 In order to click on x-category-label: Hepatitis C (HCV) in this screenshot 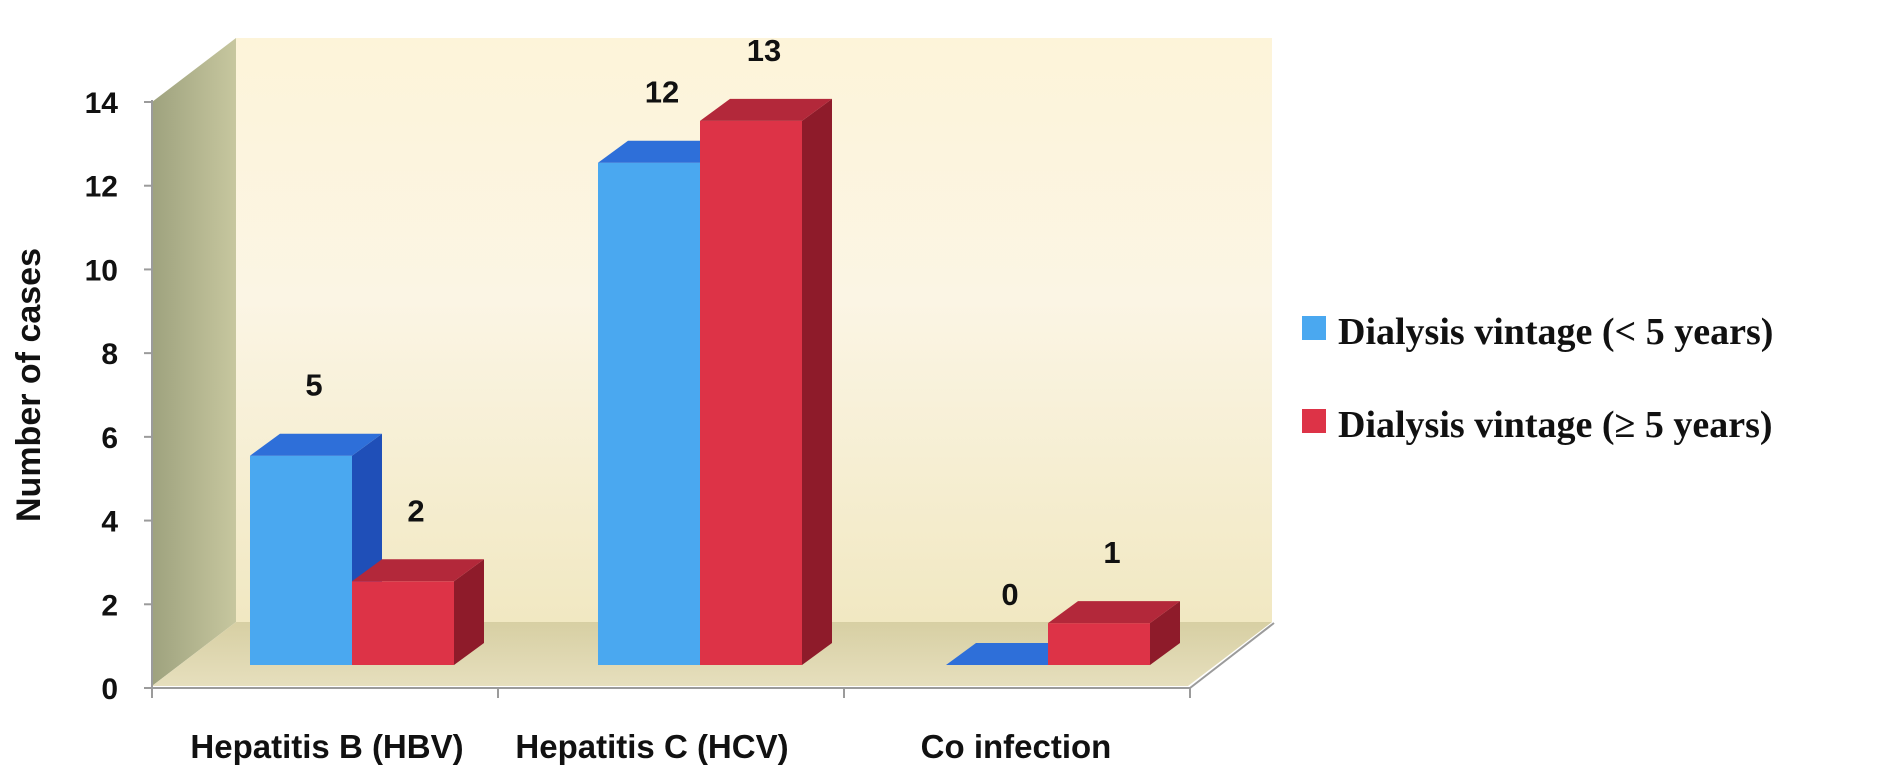, I will do `click(651, 746)`.